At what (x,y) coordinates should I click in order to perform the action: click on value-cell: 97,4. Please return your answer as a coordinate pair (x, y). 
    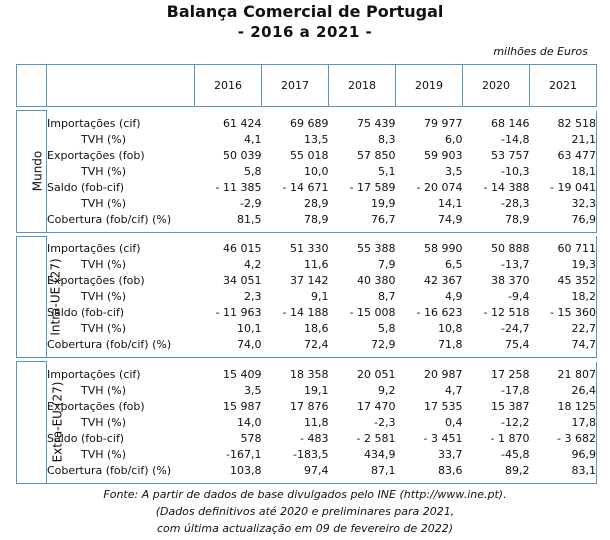
    Looking at the image, I should click on (295, 473).